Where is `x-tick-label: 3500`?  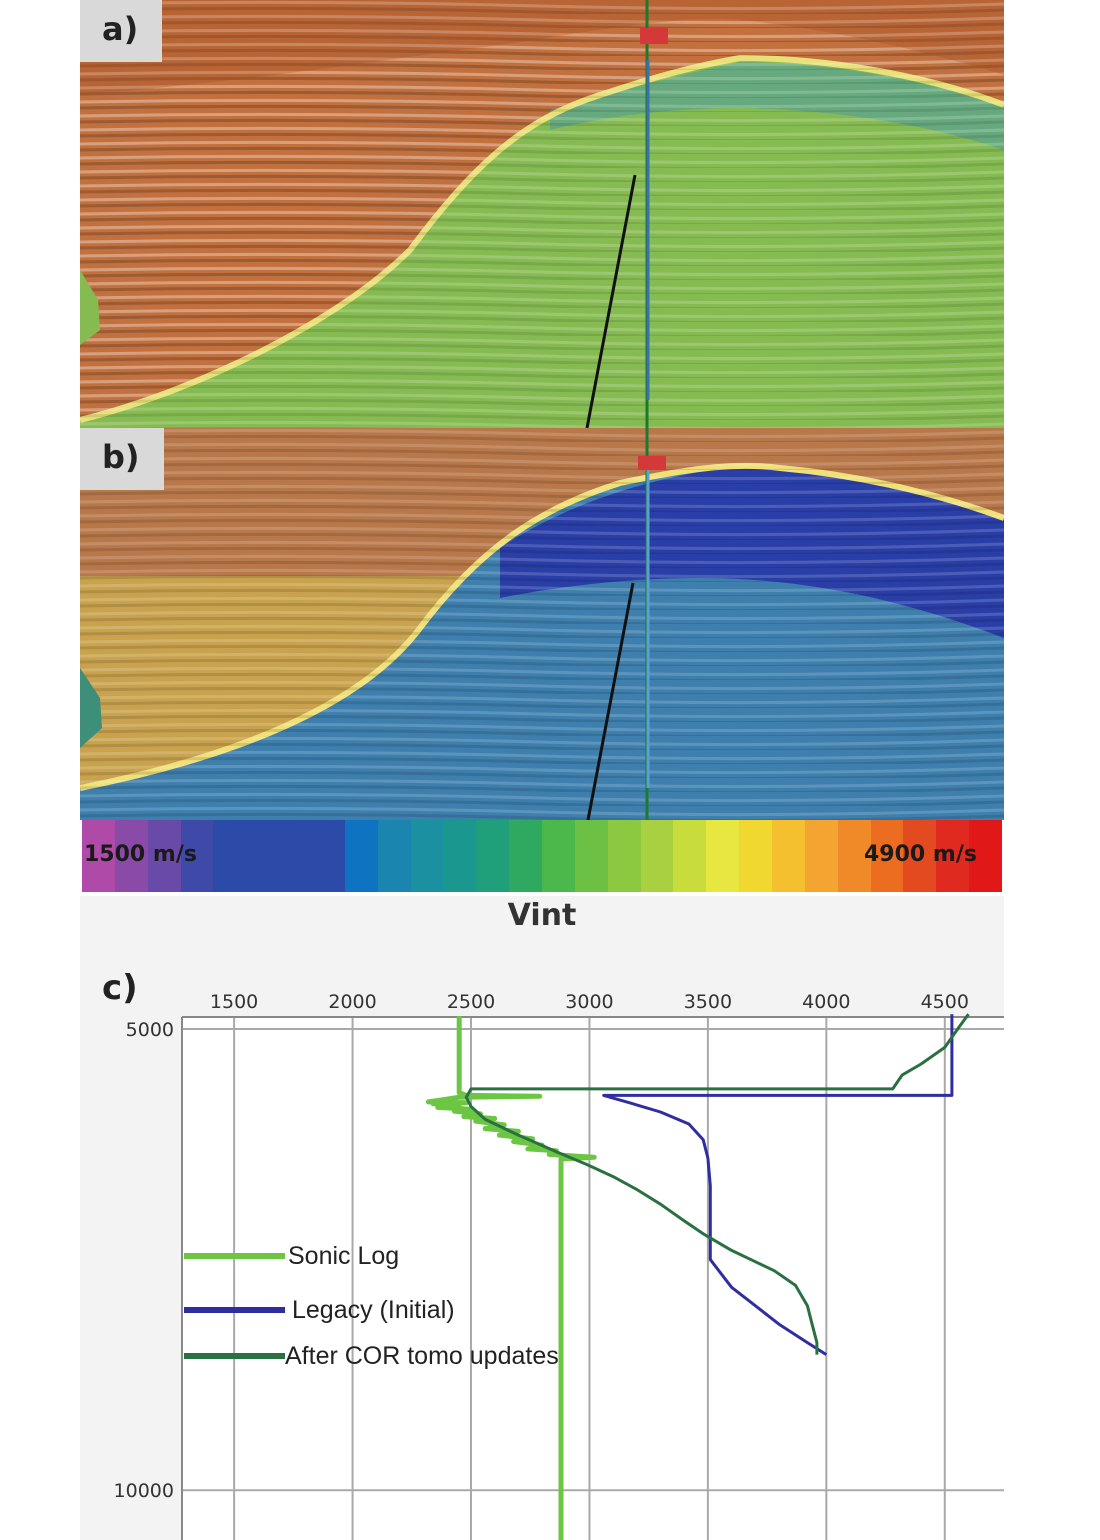
x-tick-label: 3500 is located at coordinates (708, 1002).